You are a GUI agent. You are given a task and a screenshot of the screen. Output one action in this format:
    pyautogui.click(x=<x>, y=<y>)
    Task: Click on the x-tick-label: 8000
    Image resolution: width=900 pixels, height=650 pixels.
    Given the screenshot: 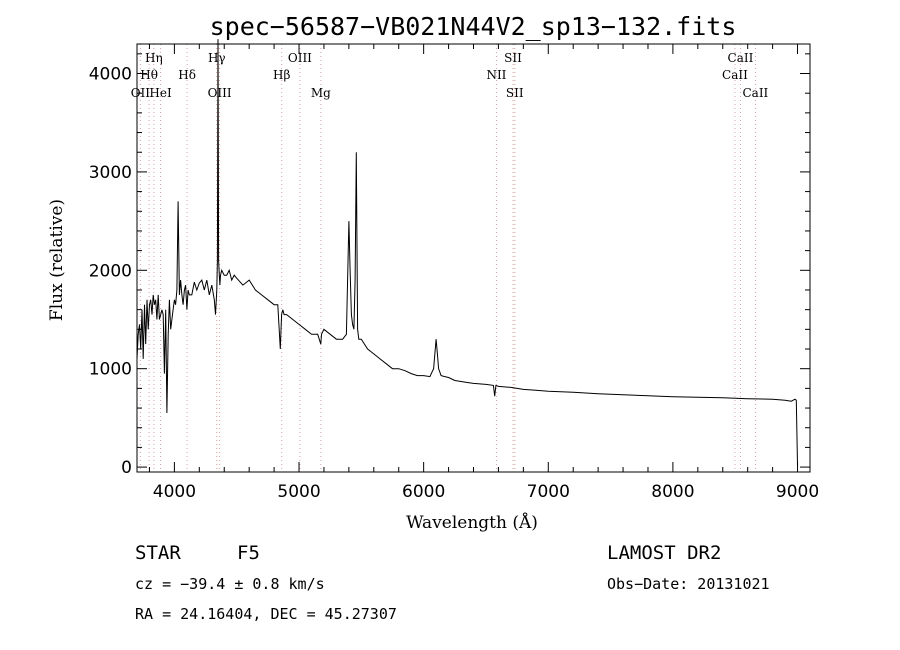 What is the action you would take?
    pyautogui.click(x=672, y=492)
    